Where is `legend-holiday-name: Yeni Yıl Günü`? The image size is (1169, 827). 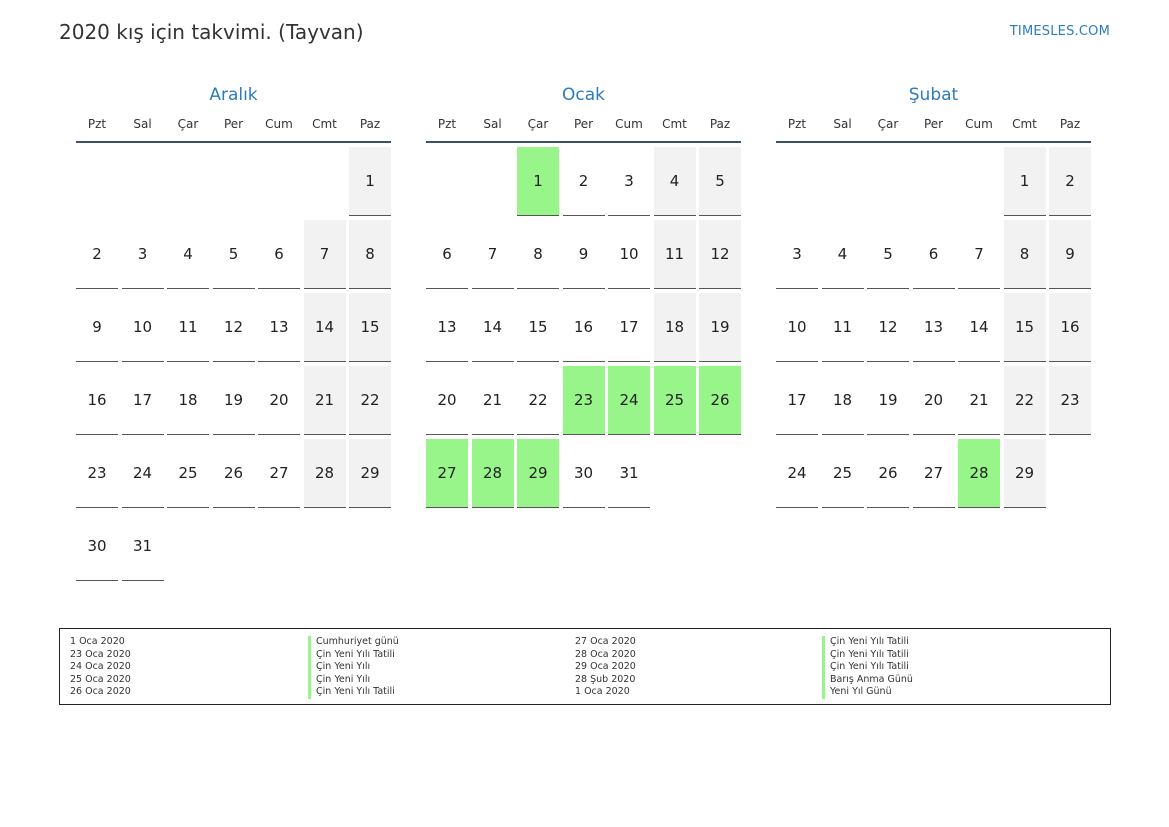
legend-holiday-name: Yeni Yıl Günü is located at coordinates (867, 692).